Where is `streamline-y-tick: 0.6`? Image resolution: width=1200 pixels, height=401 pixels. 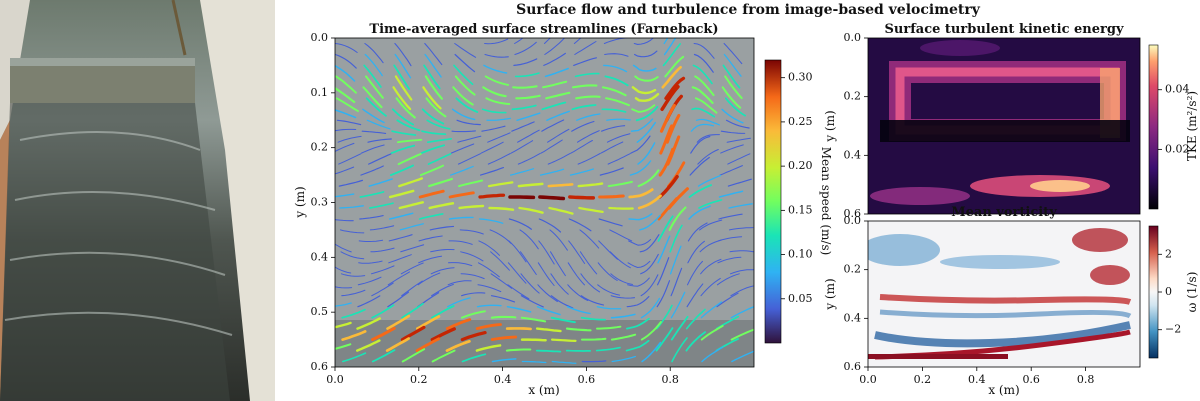 streamline-y-tick: 0.6 is located at coordinates (320, 366).